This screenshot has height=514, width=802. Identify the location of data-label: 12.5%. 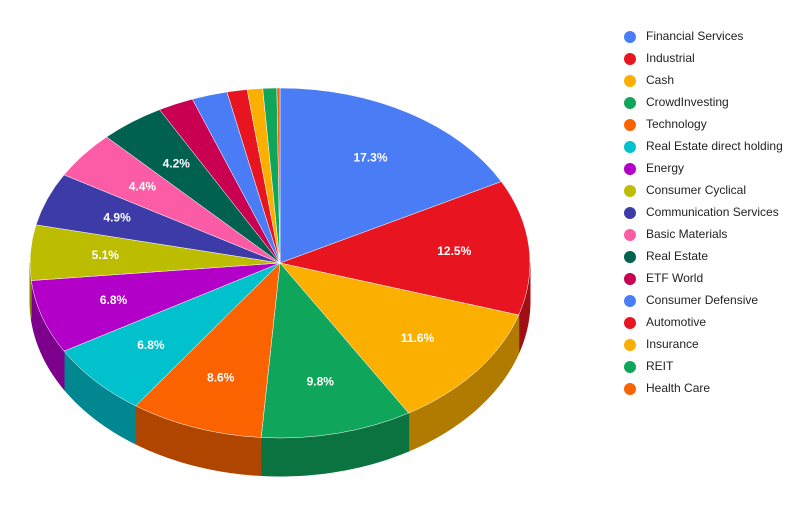
(454, 251).